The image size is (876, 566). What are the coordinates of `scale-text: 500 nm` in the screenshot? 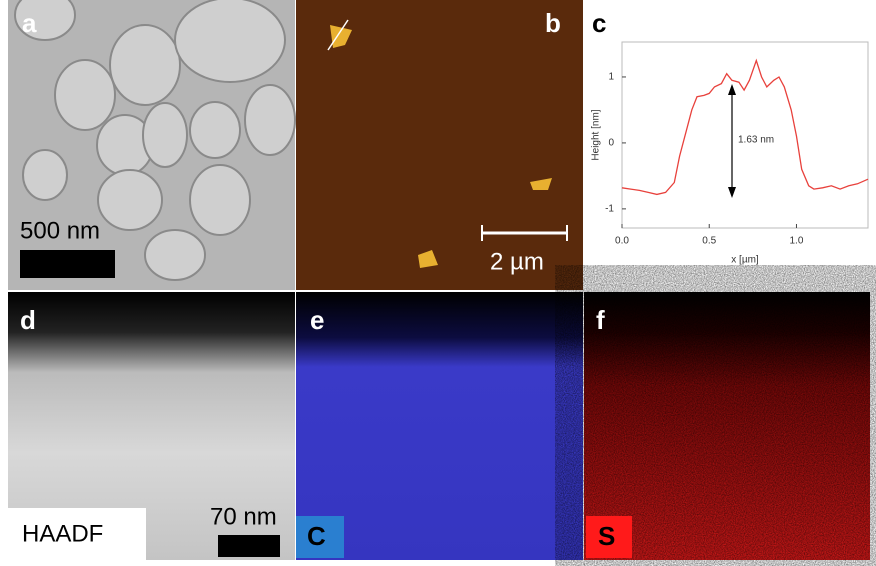 It's located at (60, 230).